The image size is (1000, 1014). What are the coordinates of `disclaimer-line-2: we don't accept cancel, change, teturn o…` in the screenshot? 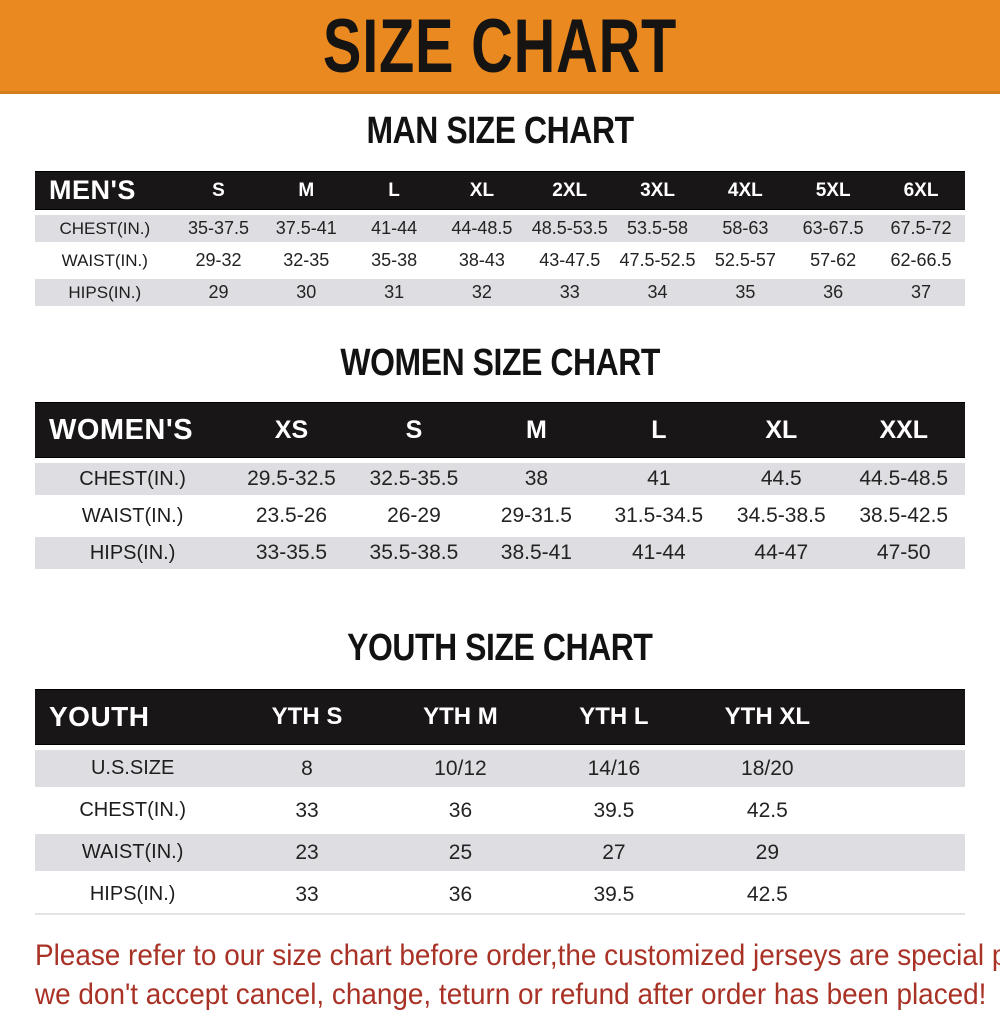 It's located at (511, 994).